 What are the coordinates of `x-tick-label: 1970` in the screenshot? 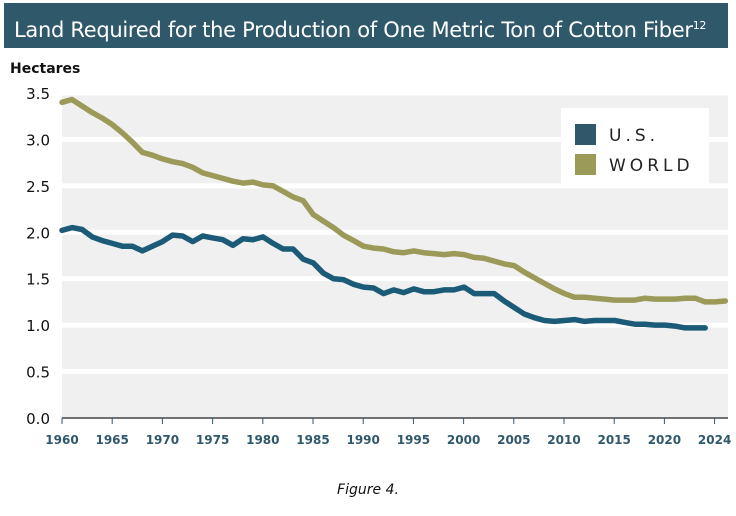 It's located at (162, 440).